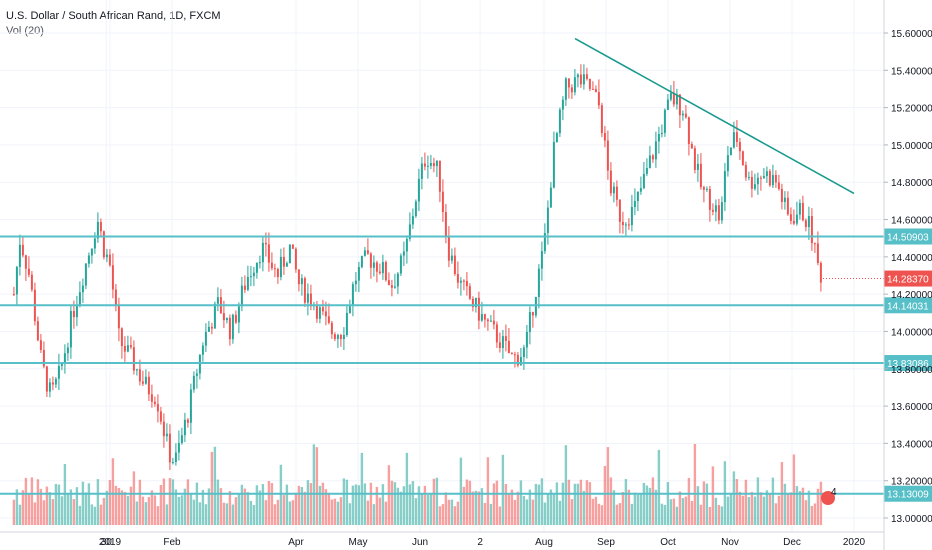  What do you see at coordinates (908, 495) in the screenshot?
I see `level-label: 13.13009` at bounding box center [908, 495].